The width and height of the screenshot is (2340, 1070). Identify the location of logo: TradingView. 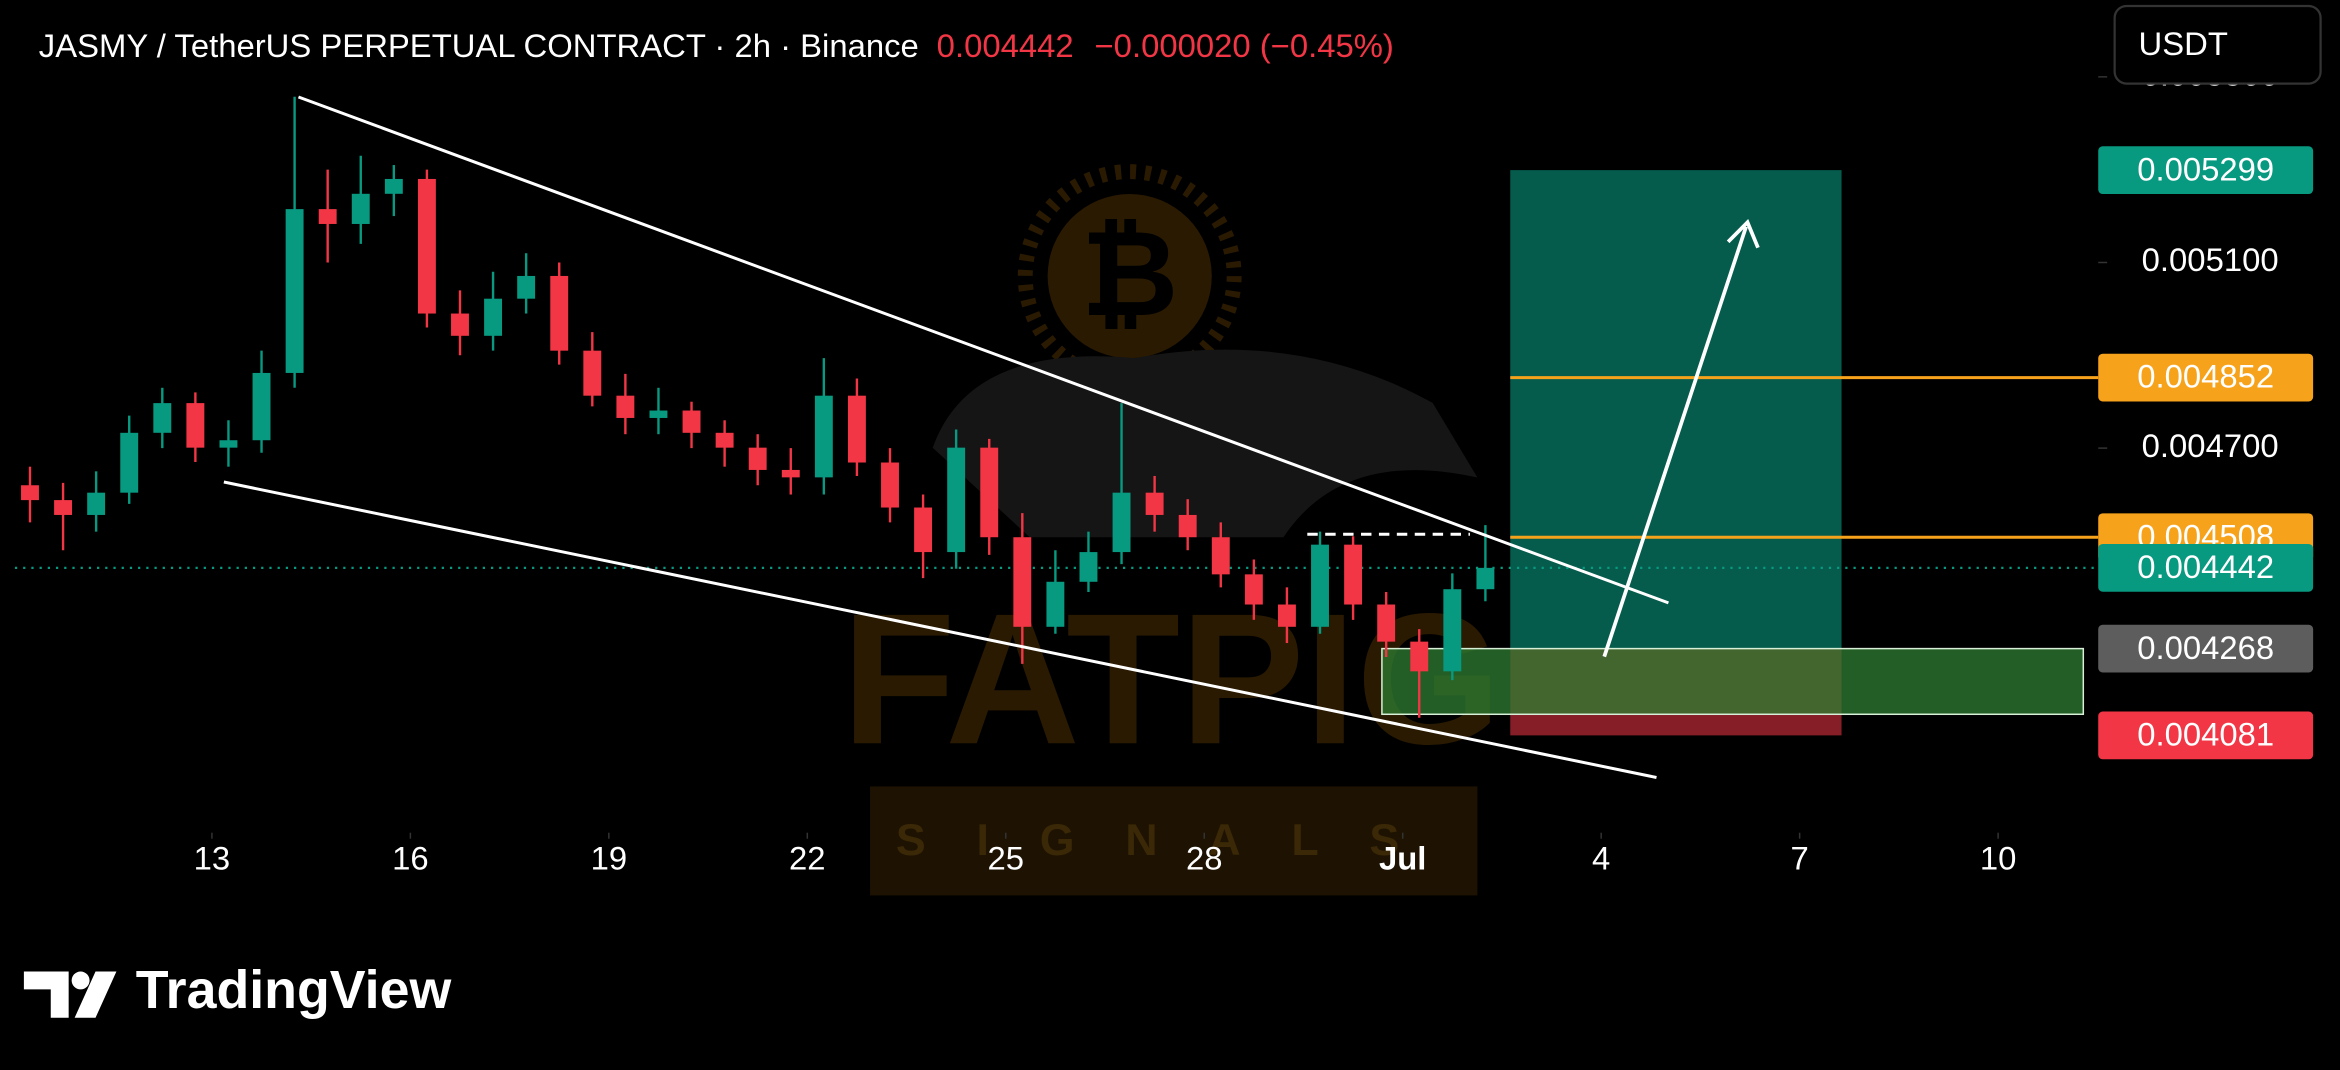
(237, 990).